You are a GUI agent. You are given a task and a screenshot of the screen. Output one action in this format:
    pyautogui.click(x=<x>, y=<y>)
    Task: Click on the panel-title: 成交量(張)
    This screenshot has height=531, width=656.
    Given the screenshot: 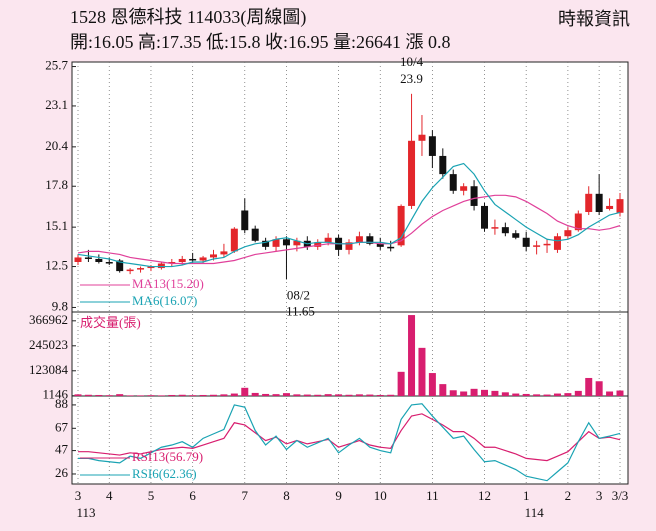 What is the action you would take?
    pyautogui.click(x=110, y=322)
    